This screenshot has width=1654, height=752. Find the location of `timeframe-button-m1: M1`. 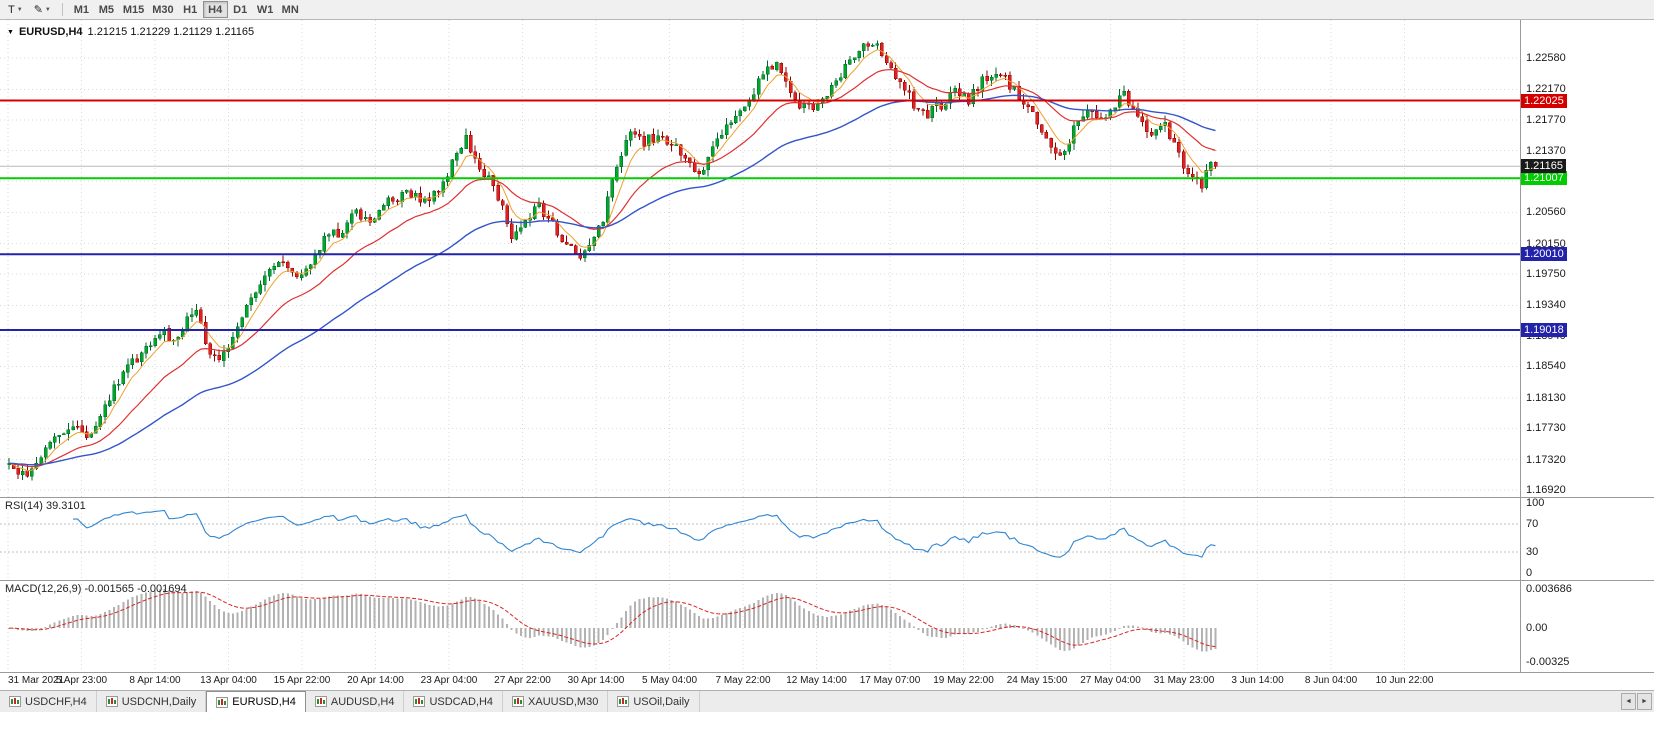

timeframe-button-m1: M1 is located at coordinates (81, 9).